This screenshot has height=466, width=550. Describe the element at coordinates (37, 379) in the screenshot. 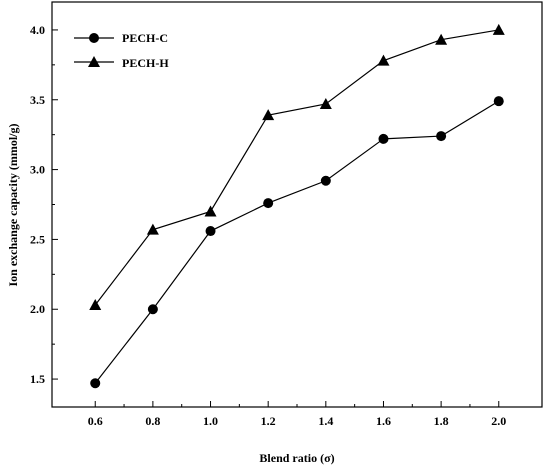

I see `y-tick-label: 1.5` at that location.